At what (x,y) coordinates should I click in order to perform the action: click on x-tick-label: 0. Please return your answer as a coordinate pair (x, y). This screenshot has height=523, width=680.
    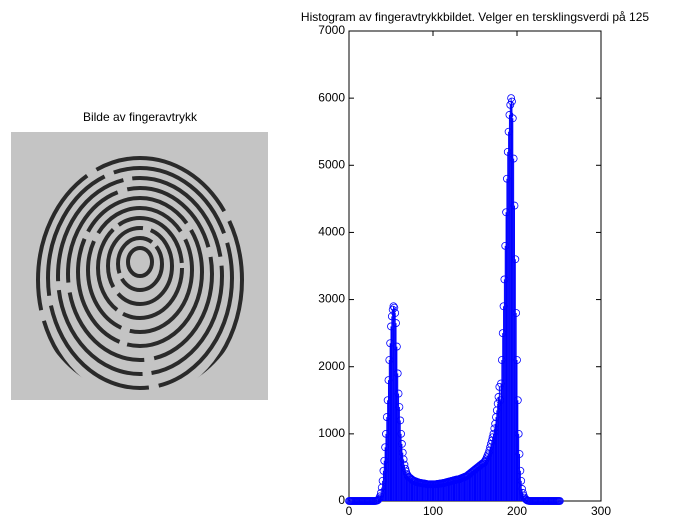
    Looking at the image, I should click on (349, 511).